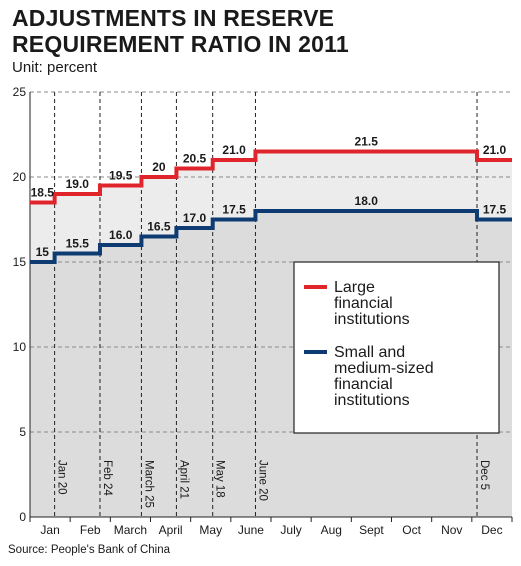 This screenshot has width=521, height=566. What do you see at coordinates (159, 167) in the screenshot?
I see `large-data-label: 20` at bounding box center [159, 167].